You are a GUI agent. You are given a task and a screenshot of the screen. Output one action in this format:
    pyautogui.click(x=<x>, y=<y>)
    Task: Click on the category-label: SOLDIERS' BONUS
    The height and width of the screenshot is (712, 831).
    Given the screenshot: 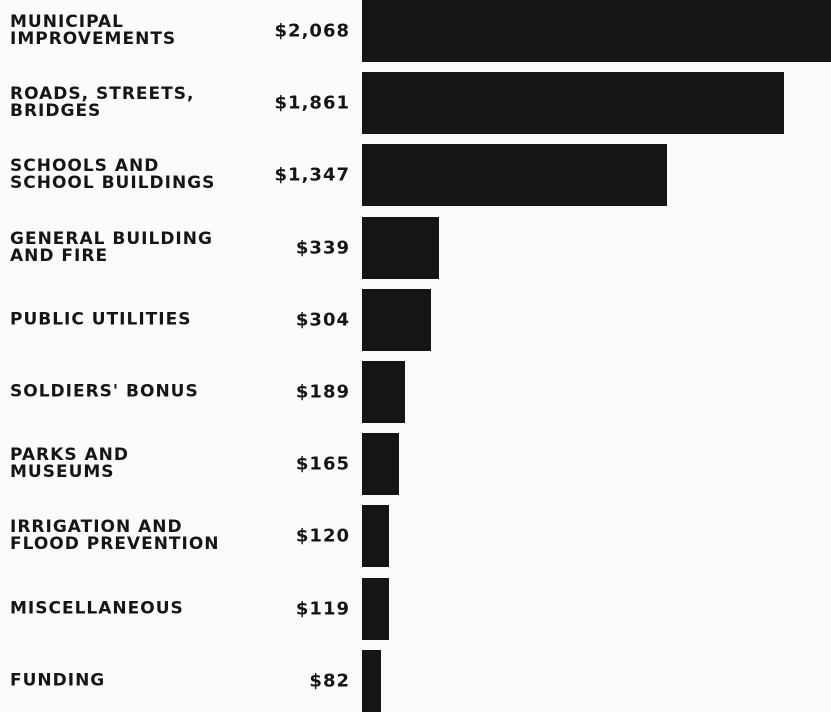 What is the action you would take?
    pyautogui.click(x=104, y=391)
    